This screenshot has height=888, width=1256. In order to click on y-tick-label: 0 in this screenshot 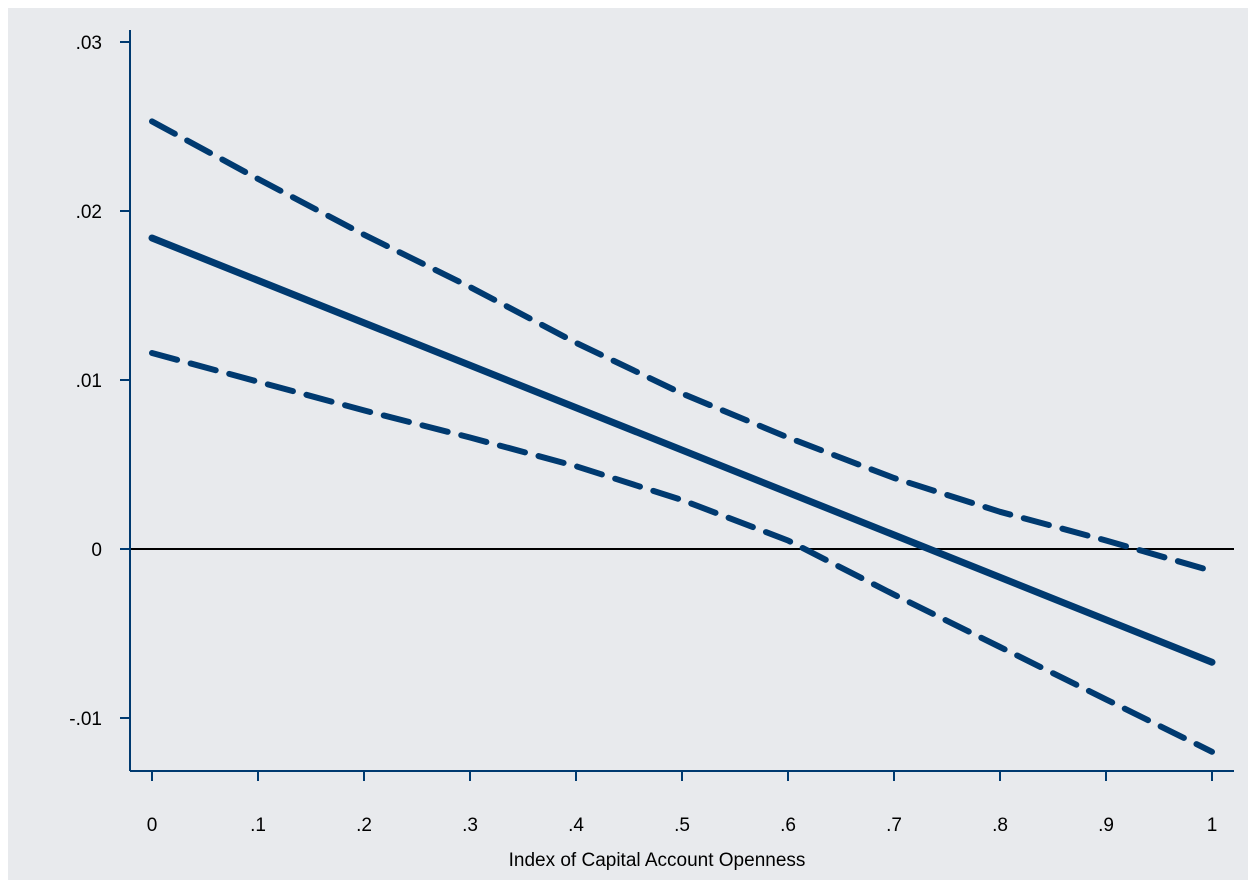, I will do `click(96, 550)`.